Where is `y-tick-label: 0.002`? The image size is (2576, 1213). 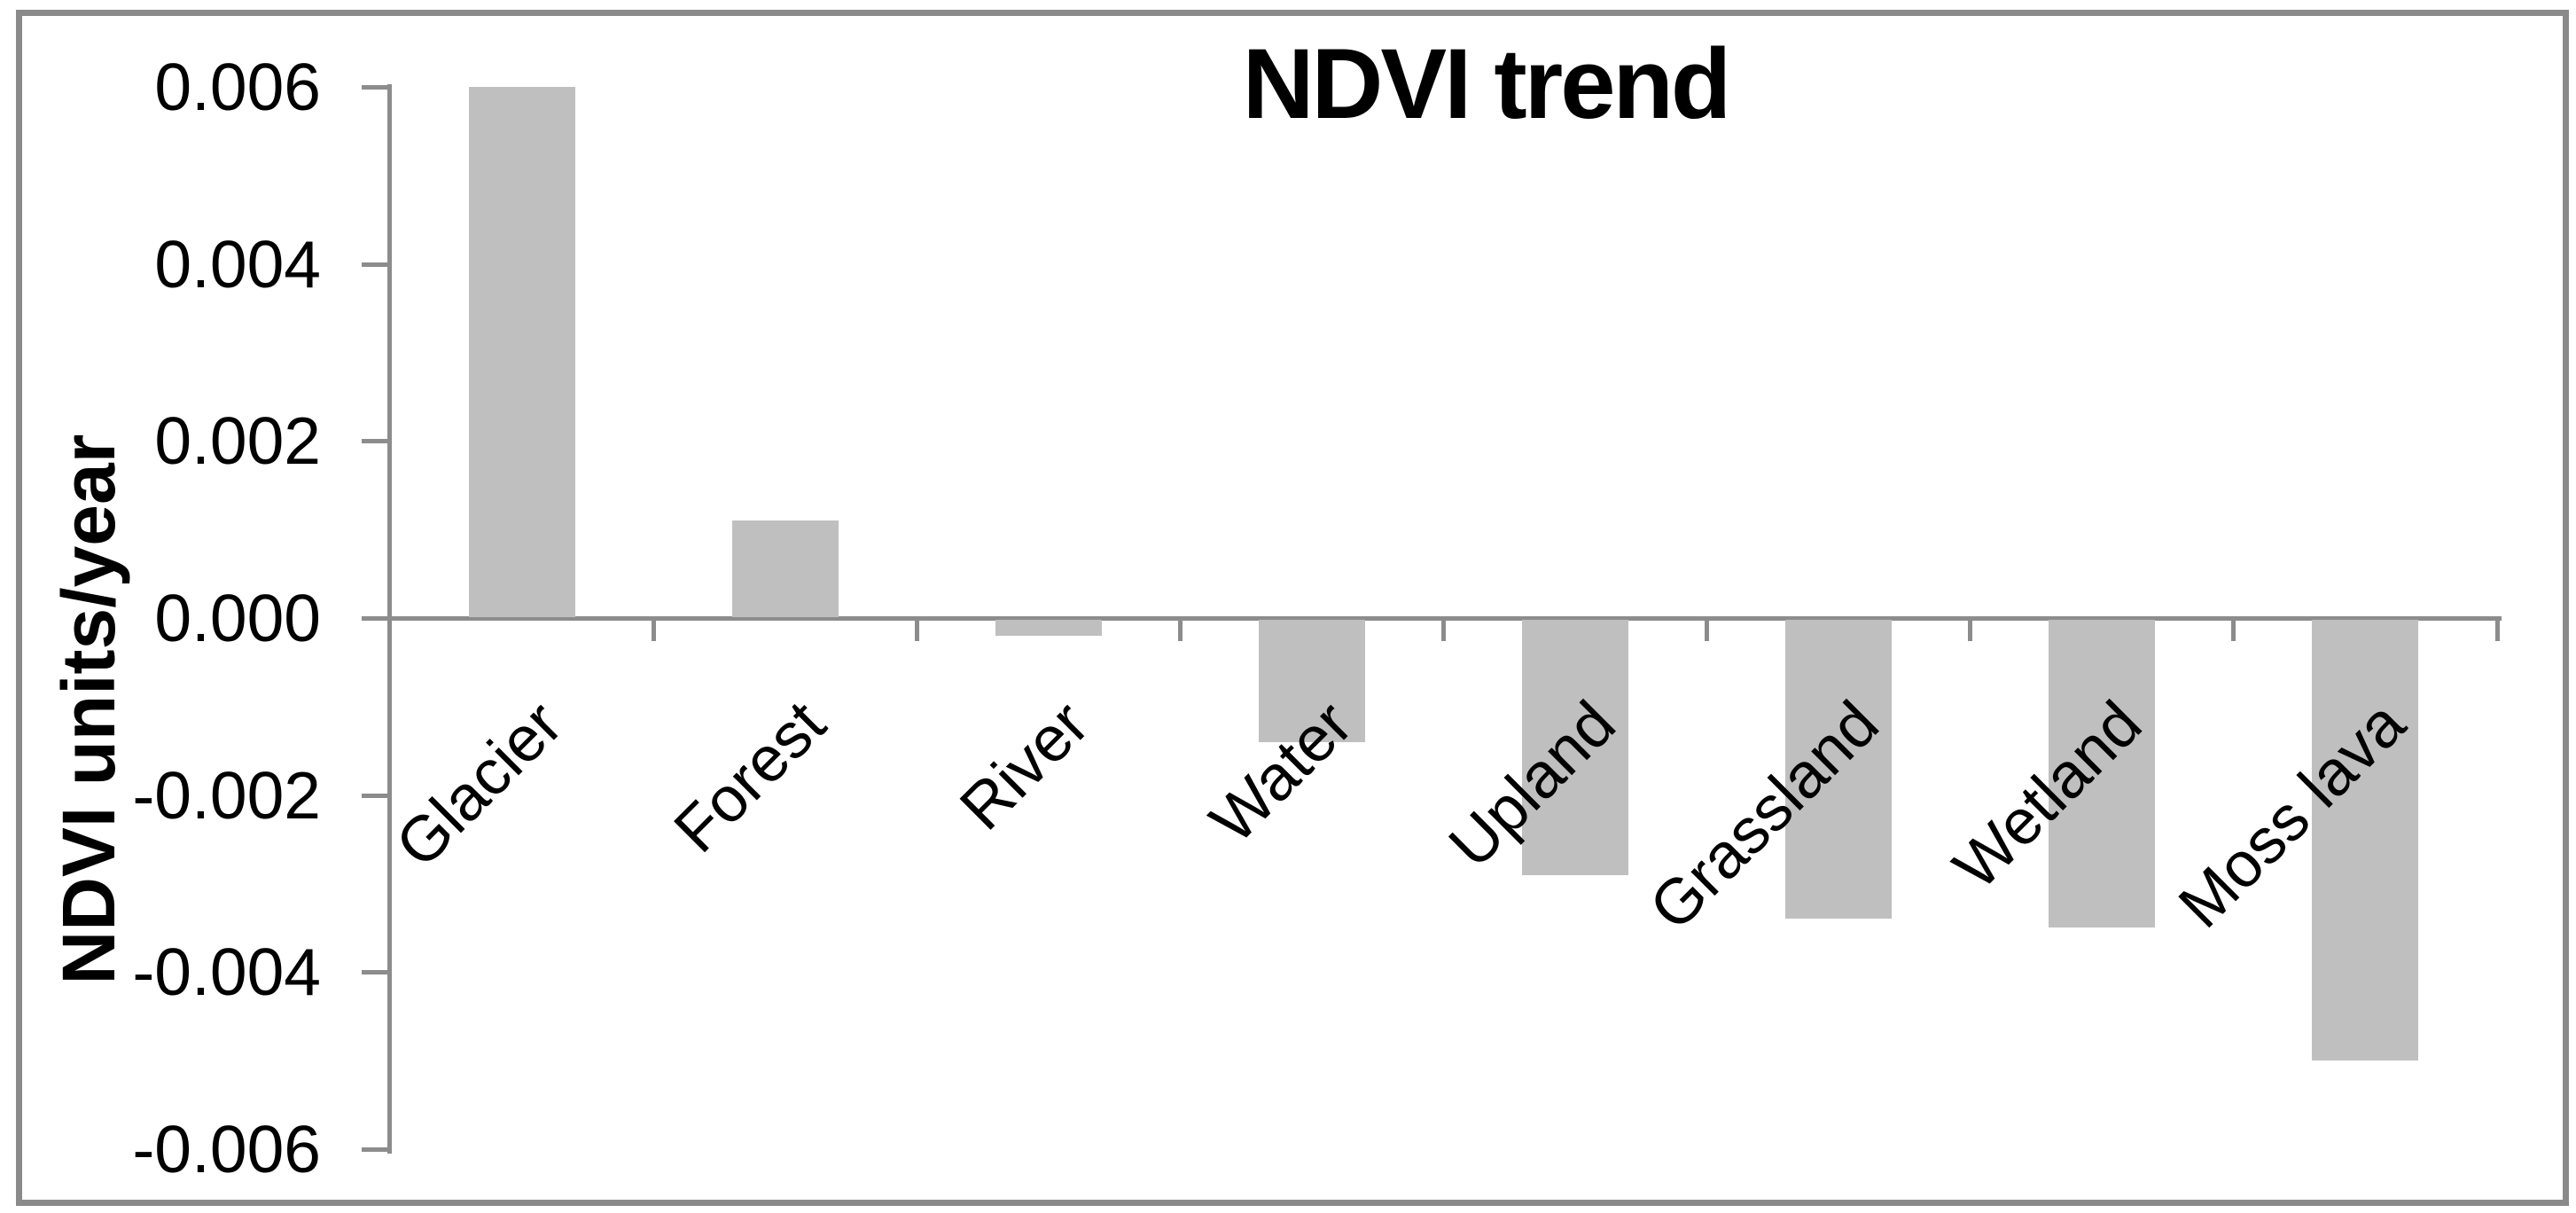 y-tick-label: 0.002 is located at coordinates (237, 441).